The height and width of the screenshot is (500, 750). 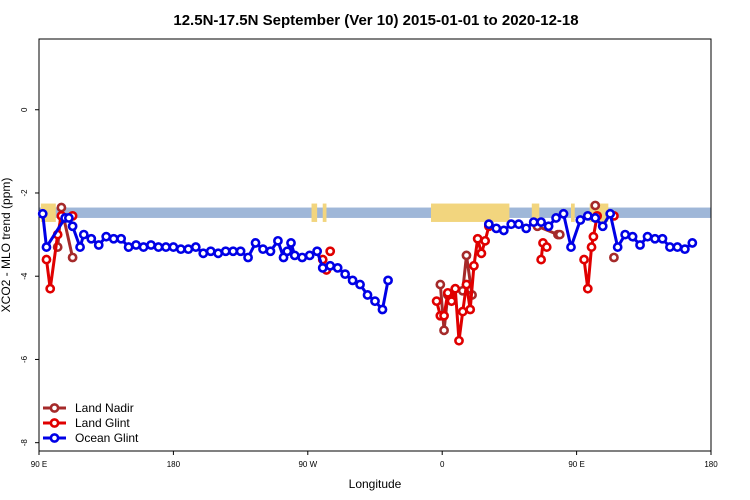 What do you see at coordinates (24, 359) in the screenshot?
I see `y-tick-label: -6` at bounding box center [24, 359].